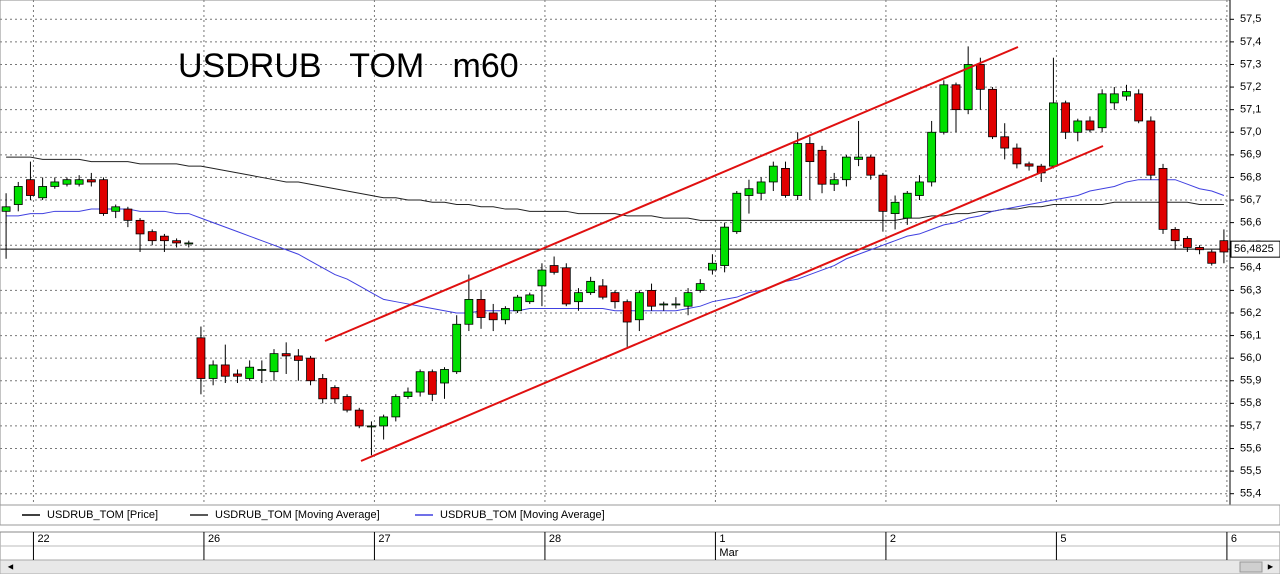 The width and height of the screenshot is (1280, 574). What do you see at coordinates (722, 539) in the screenshot?
I see `x-tick-label: 1` at bounding box center [722, 539].